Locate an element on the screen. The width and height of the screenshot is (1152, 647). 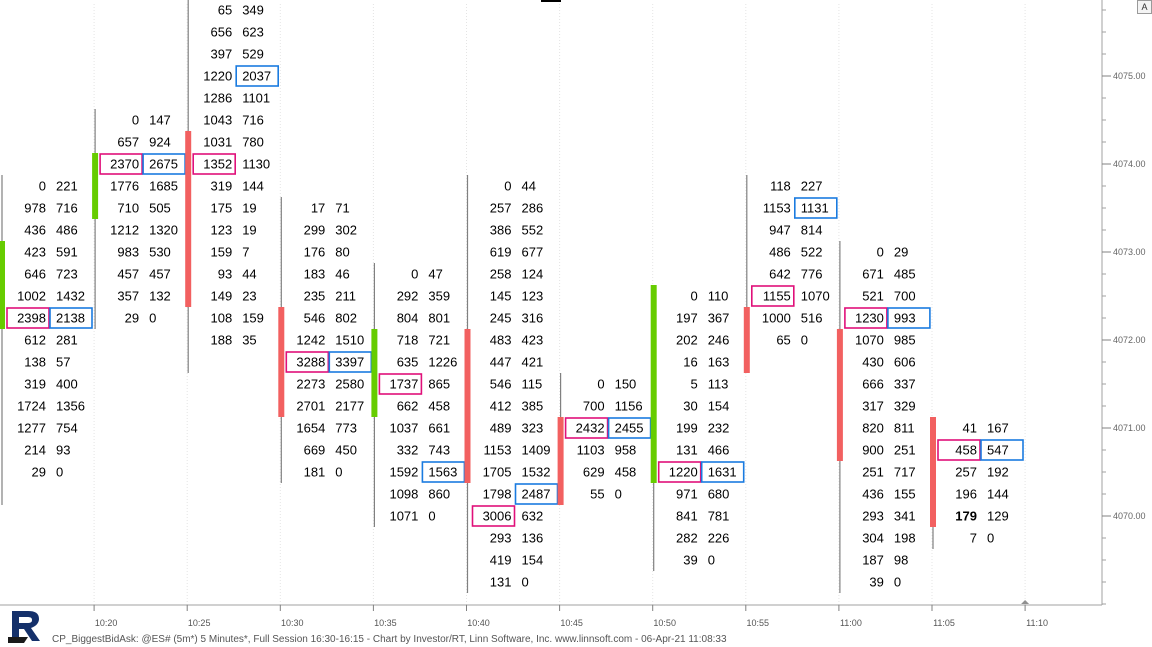
bid-volume: 718 is located at coordinates (408, 340).